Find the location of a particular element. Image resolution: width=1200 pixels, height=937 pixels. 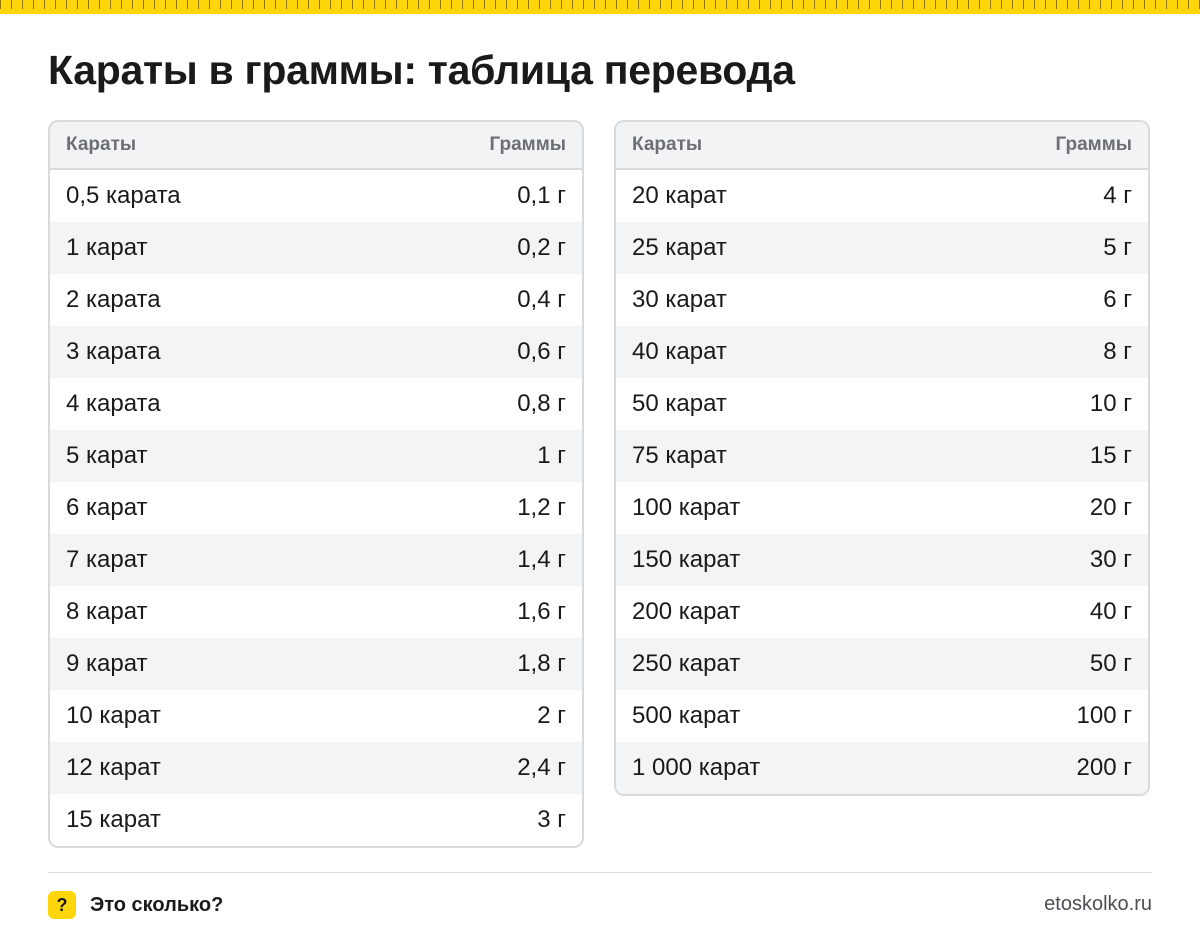

cell-carats: 10 карат is located at coordinates (113, 715).